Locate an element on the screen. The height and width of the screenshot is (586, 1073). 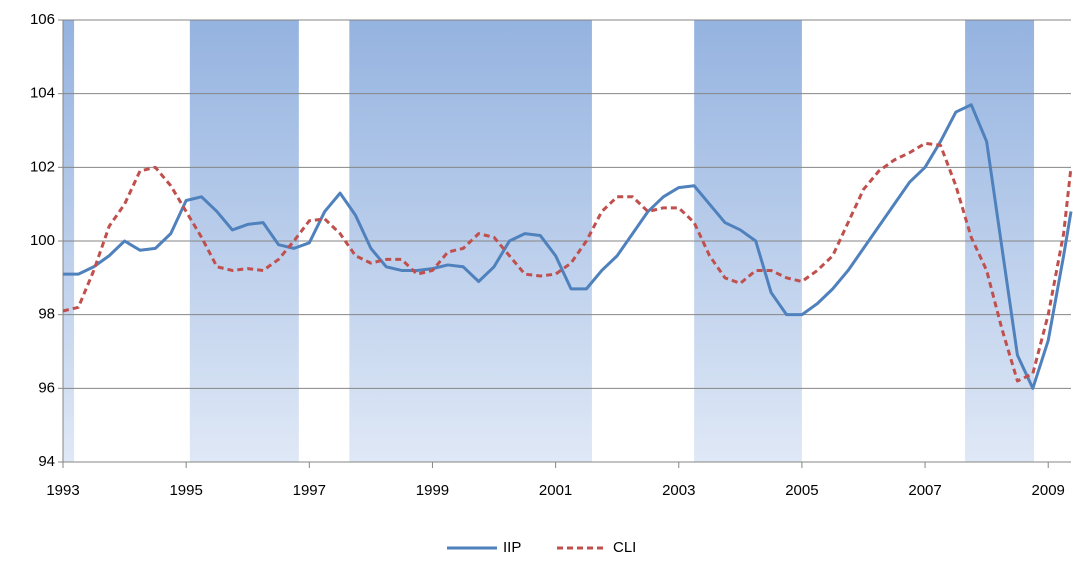
x-tick-label: 2001 is located at coordinates (555, 490).